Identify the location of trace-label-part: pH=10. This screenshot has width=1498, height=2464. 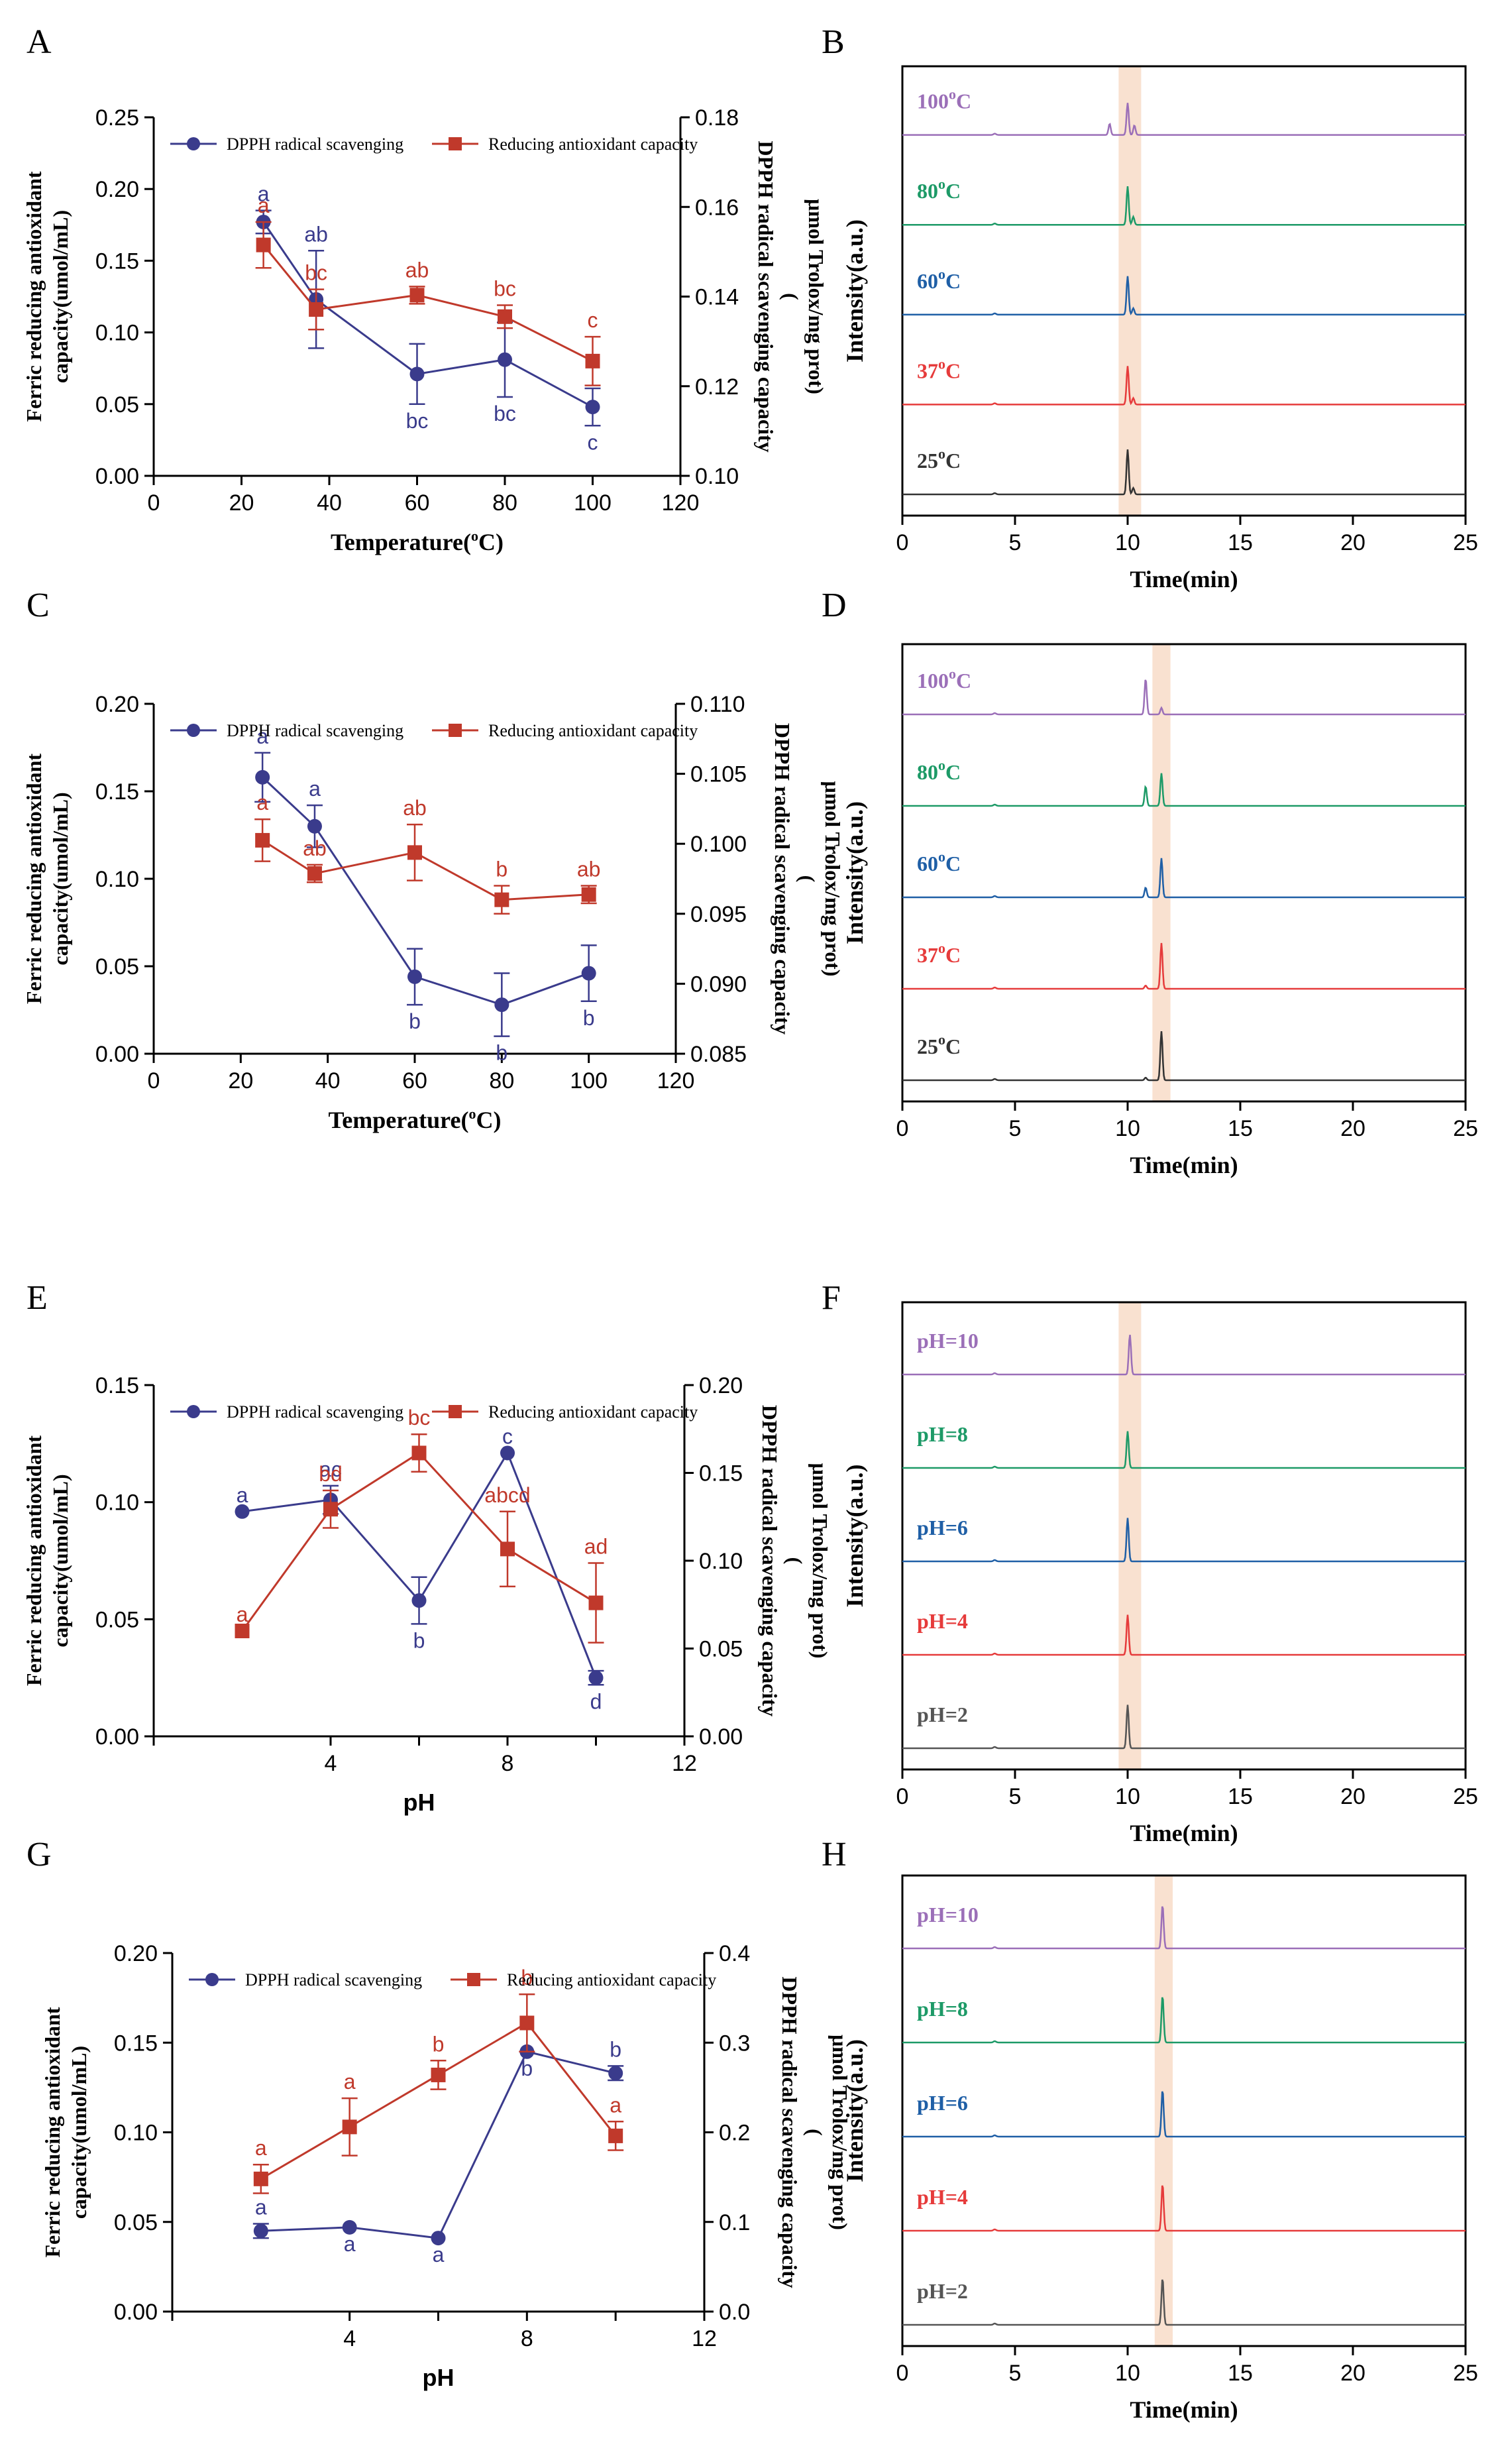
(948, 1341).